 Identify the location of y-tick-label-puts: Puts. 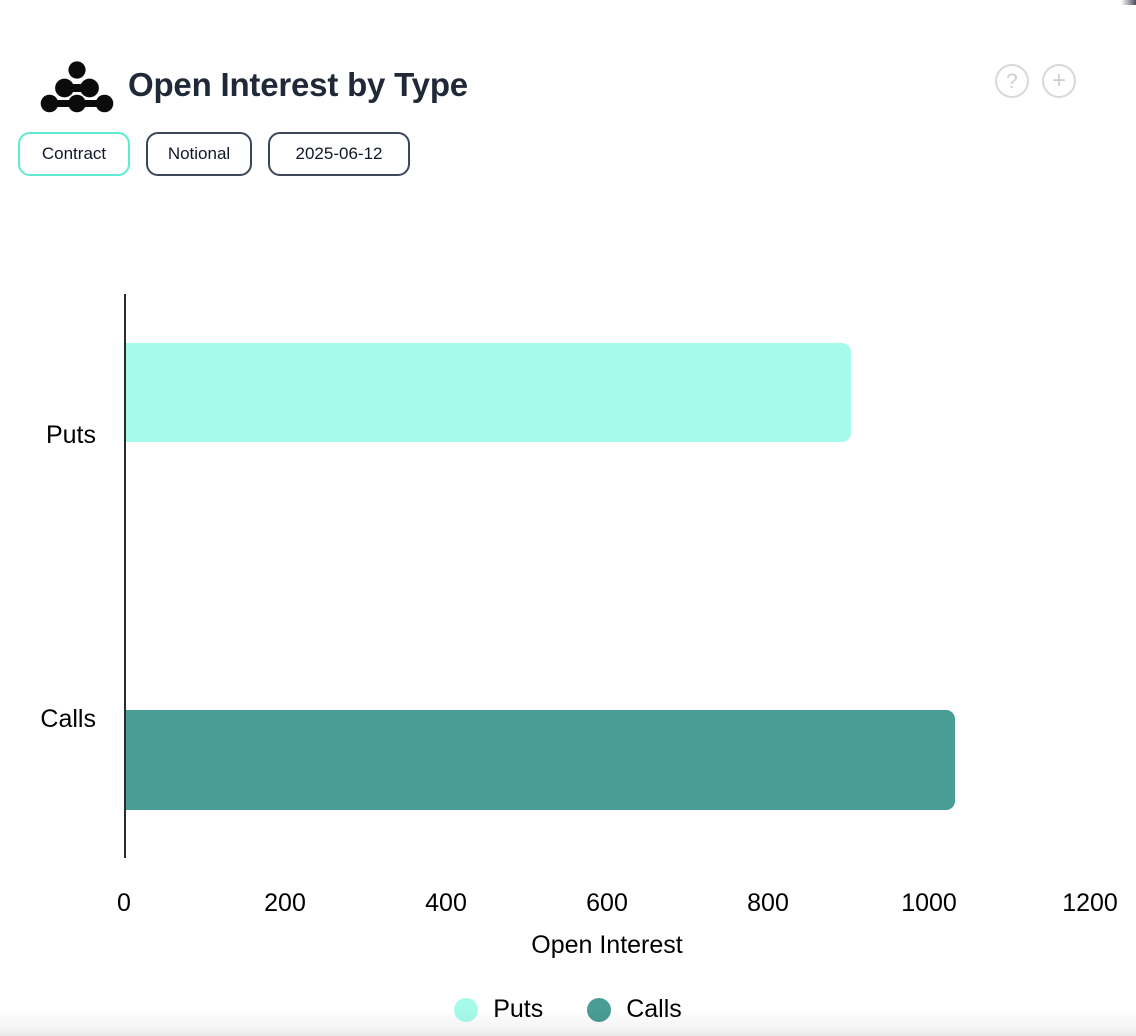
(70, 435).